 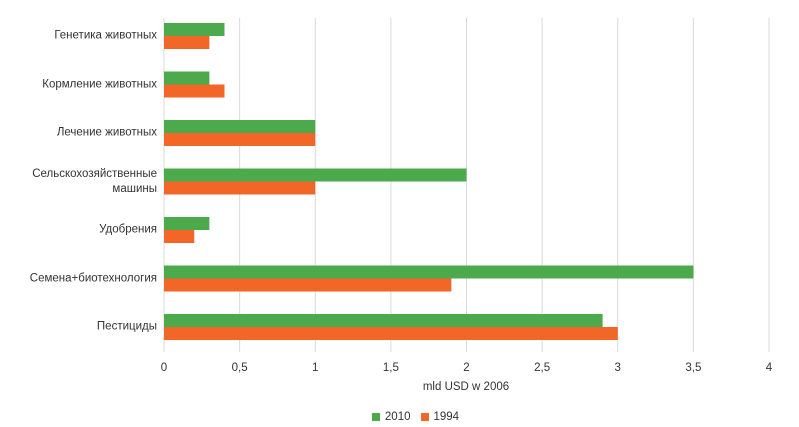 I want to click on legend: 2010 1994, so click(x=399, y=417).